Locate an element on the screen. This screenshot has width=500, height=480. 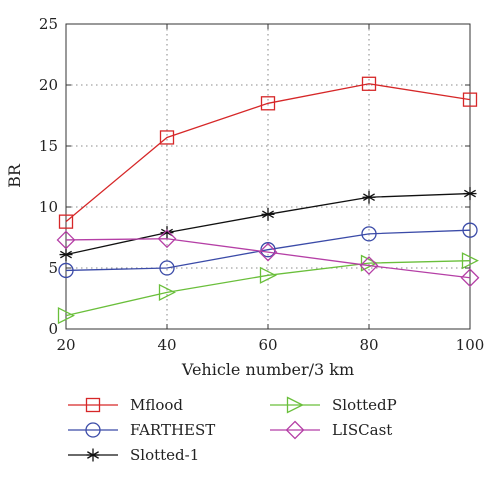
legend-label: Slotted-1 is located at coordinates (164, 455).